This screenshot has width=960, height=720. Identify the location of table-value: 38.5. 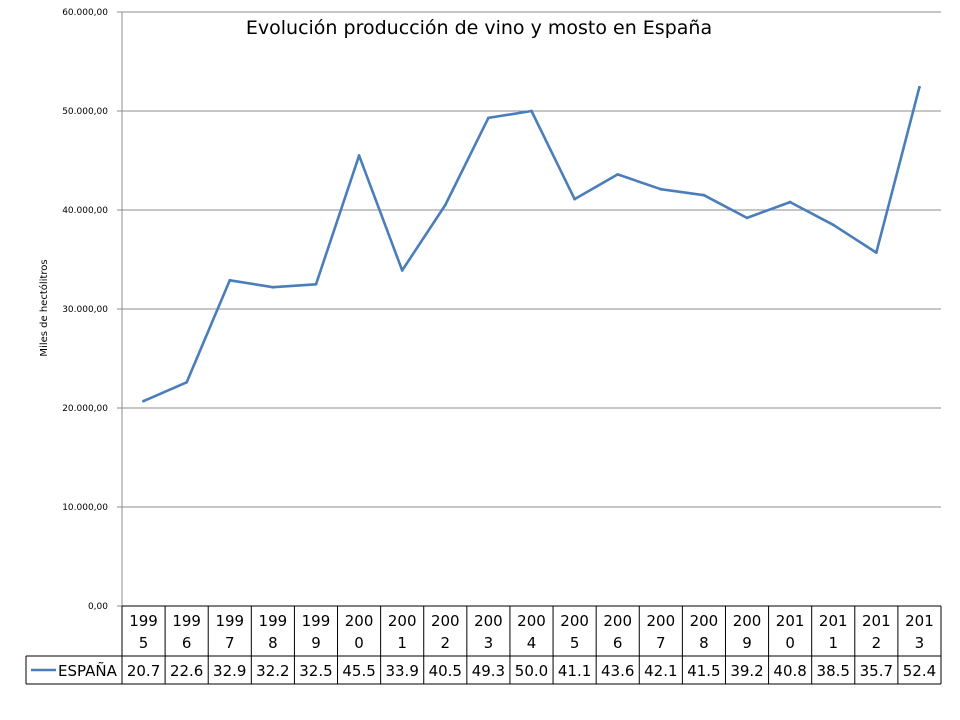
(833, 671).